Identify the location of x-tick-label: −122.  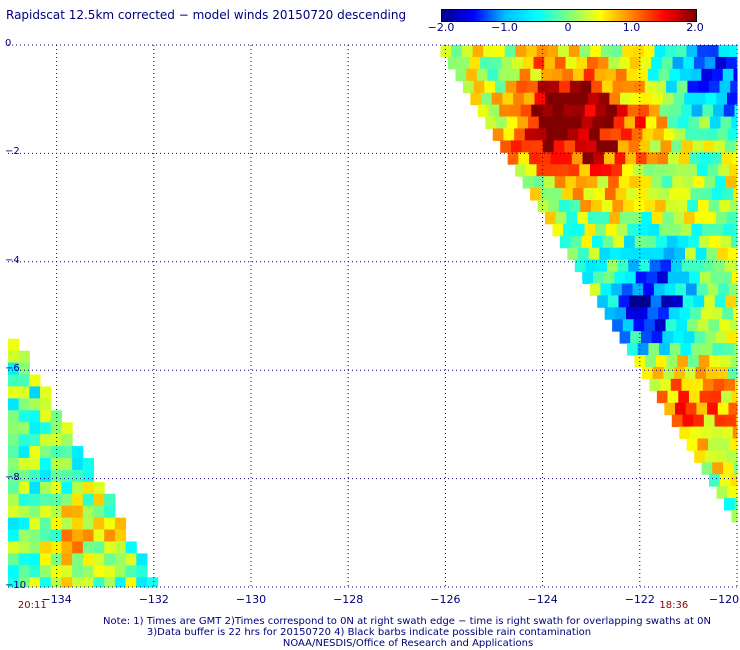
(639, 599).